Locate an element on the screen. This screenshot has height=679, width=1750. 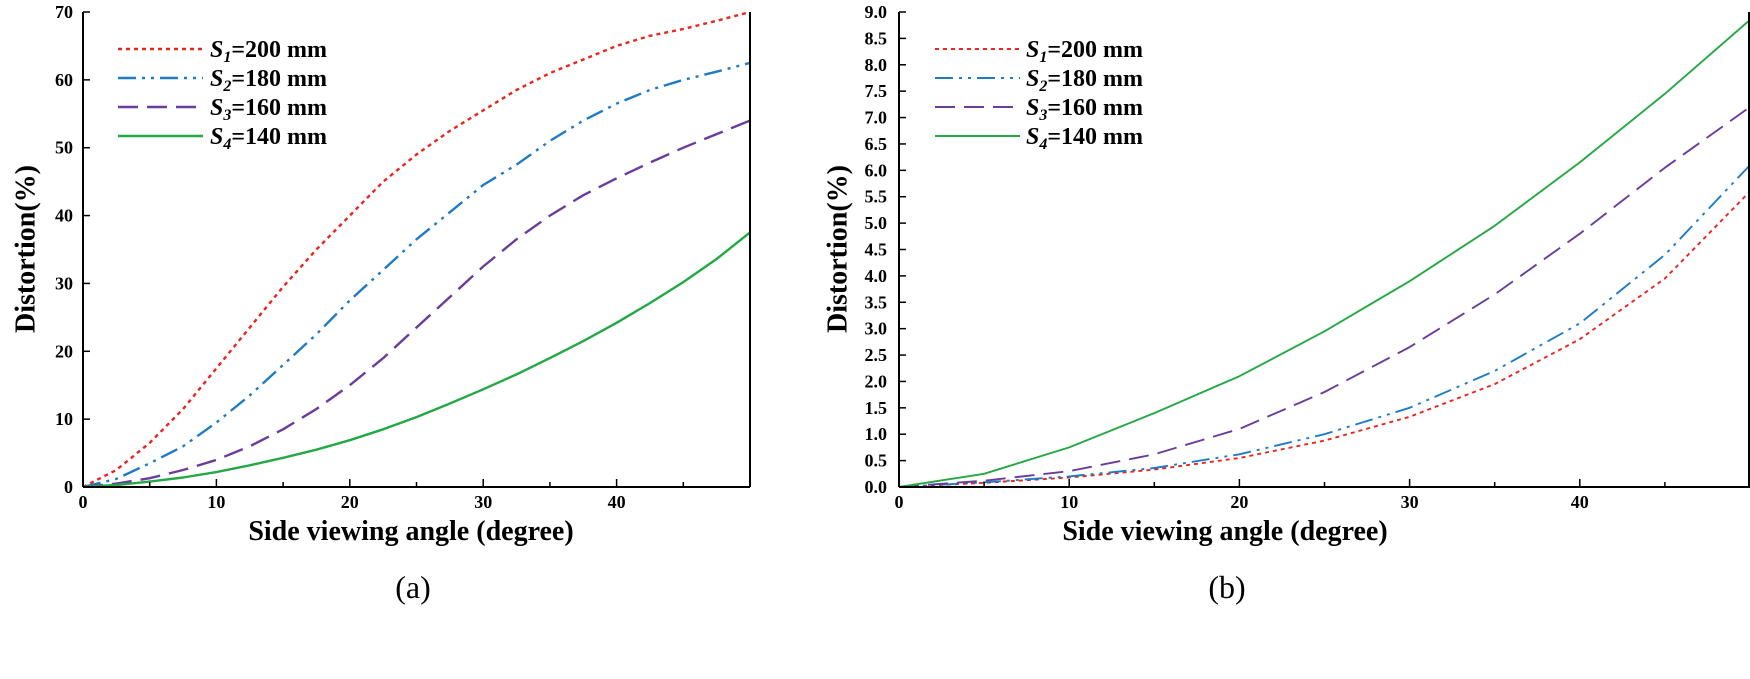
panel-b-y-tick-label: 5.0 is located at coordinates (876, 223).